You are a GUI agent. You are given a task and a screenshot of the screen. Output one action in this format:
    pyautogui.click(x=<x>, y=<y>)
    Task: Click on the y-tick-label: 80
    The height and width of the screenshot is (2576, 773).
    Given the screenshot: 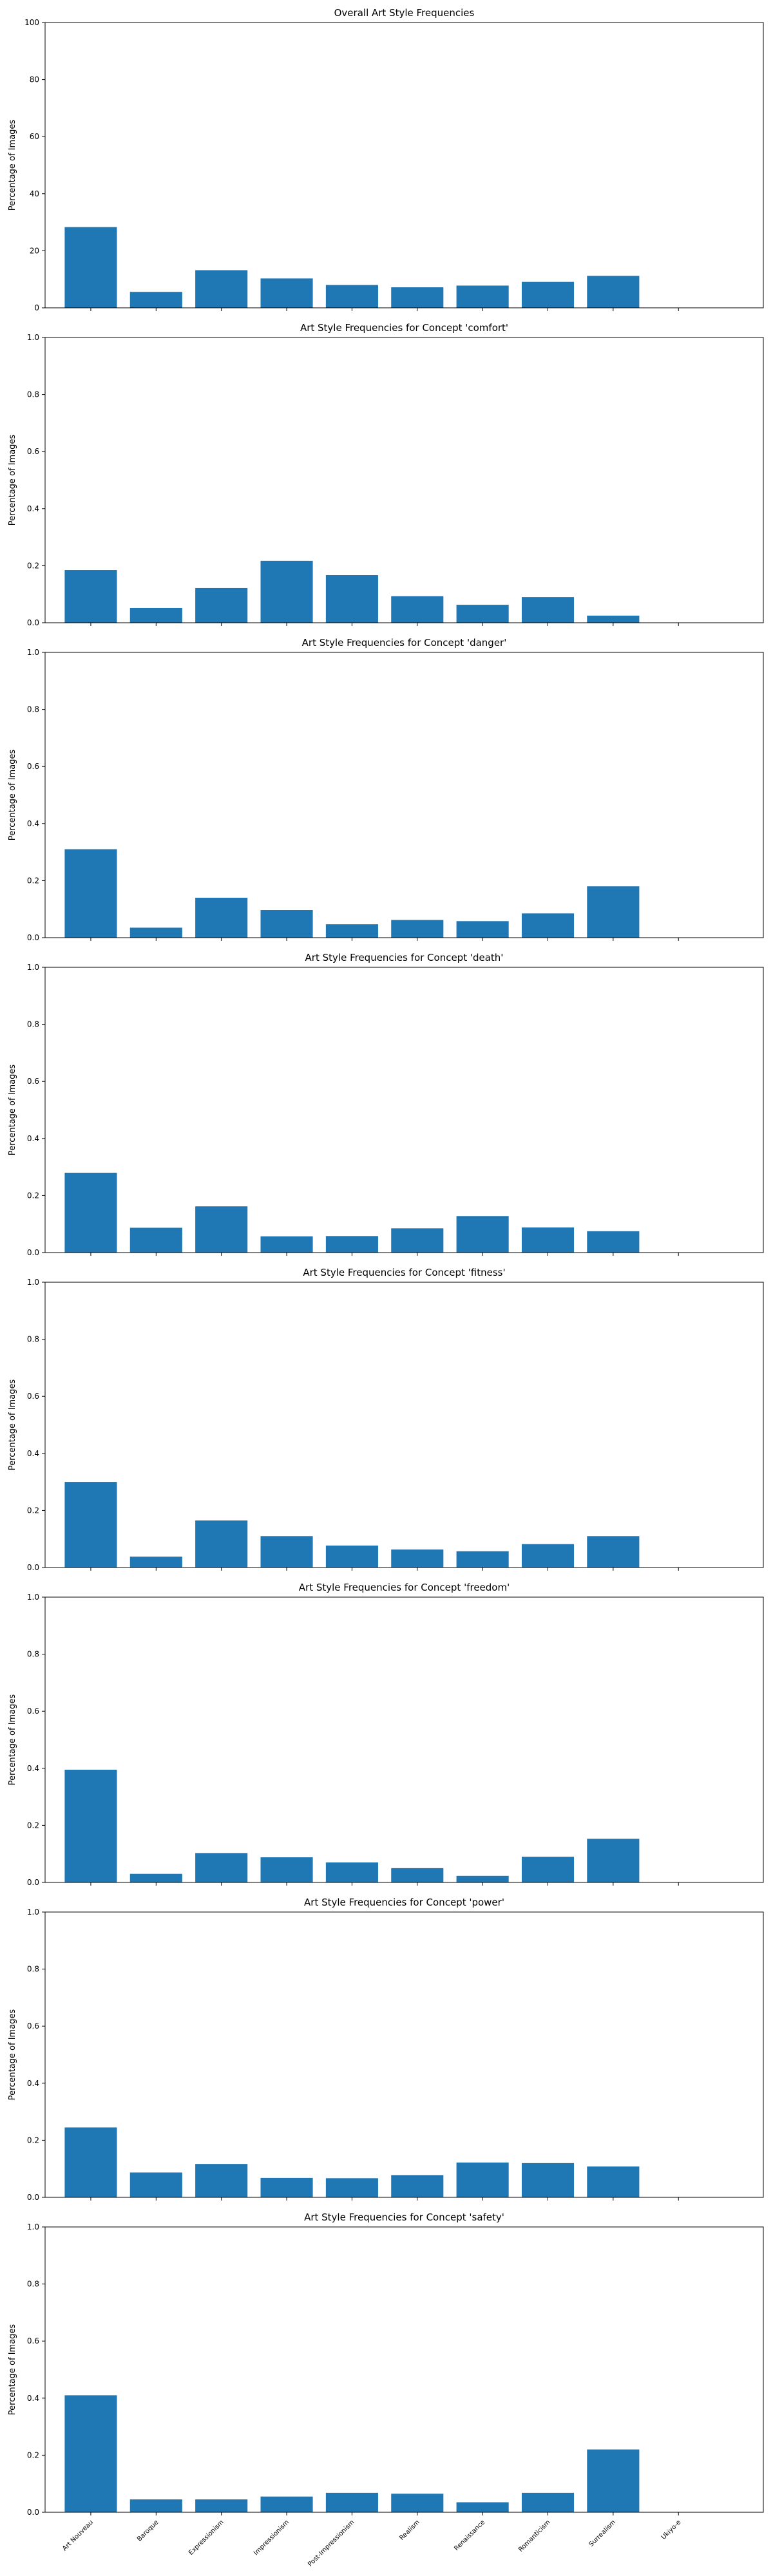 What is the action you would take?
    pyautogui.click(x=34, y=79)
    